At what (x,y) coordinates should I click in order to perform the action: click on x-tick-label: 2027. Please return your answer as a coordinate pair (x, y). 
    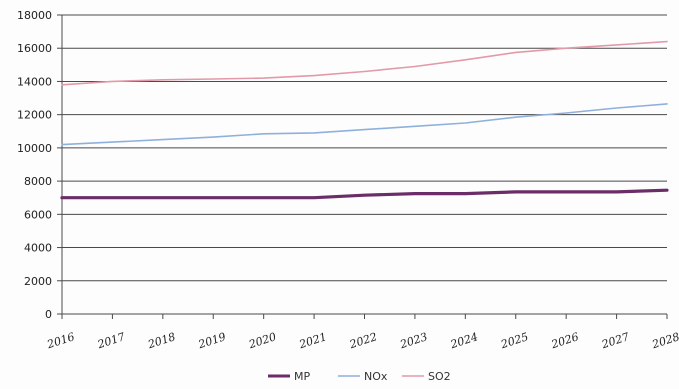
    Looking at the image, I should click on (615, 340).